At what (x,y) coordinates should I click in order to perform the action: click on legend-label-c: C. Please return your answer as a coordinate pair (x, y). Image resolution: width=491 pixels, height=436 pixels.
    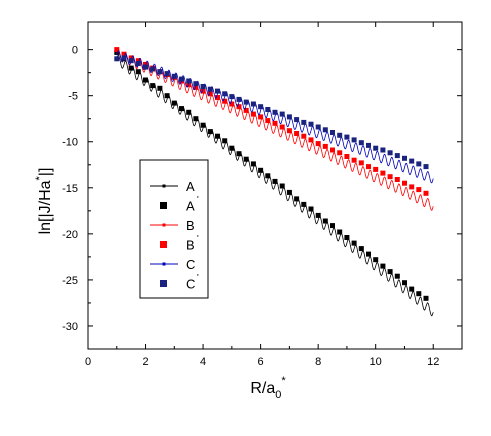
    Looking at the image, I should click on (190, 264).